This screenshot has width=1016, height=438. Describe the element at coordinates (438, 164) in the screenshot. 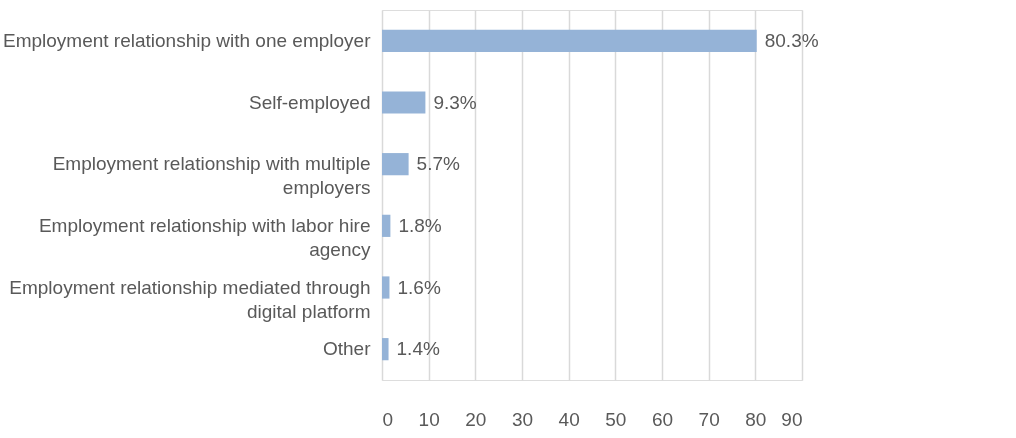

I see `data-label: 5.7%` at that location.